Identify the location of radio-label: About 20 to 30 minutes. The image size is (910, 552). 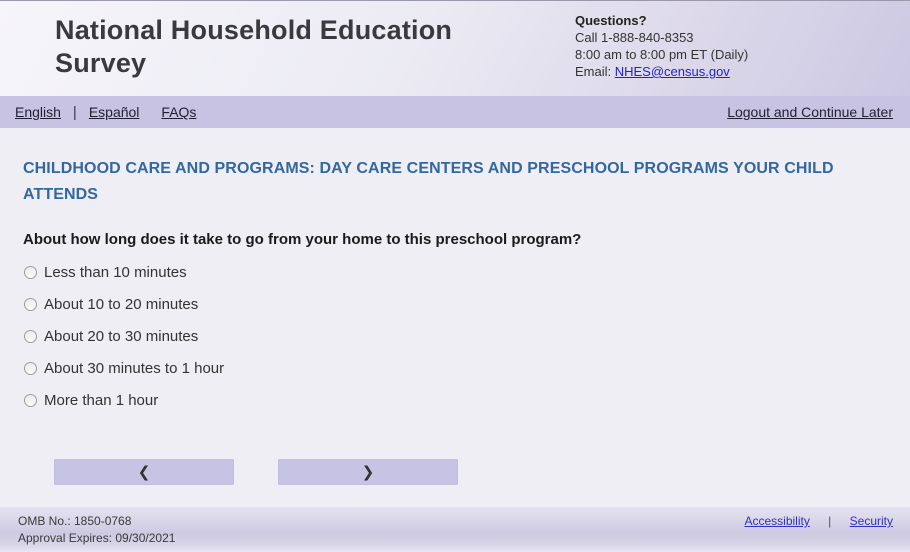
(121, 336).